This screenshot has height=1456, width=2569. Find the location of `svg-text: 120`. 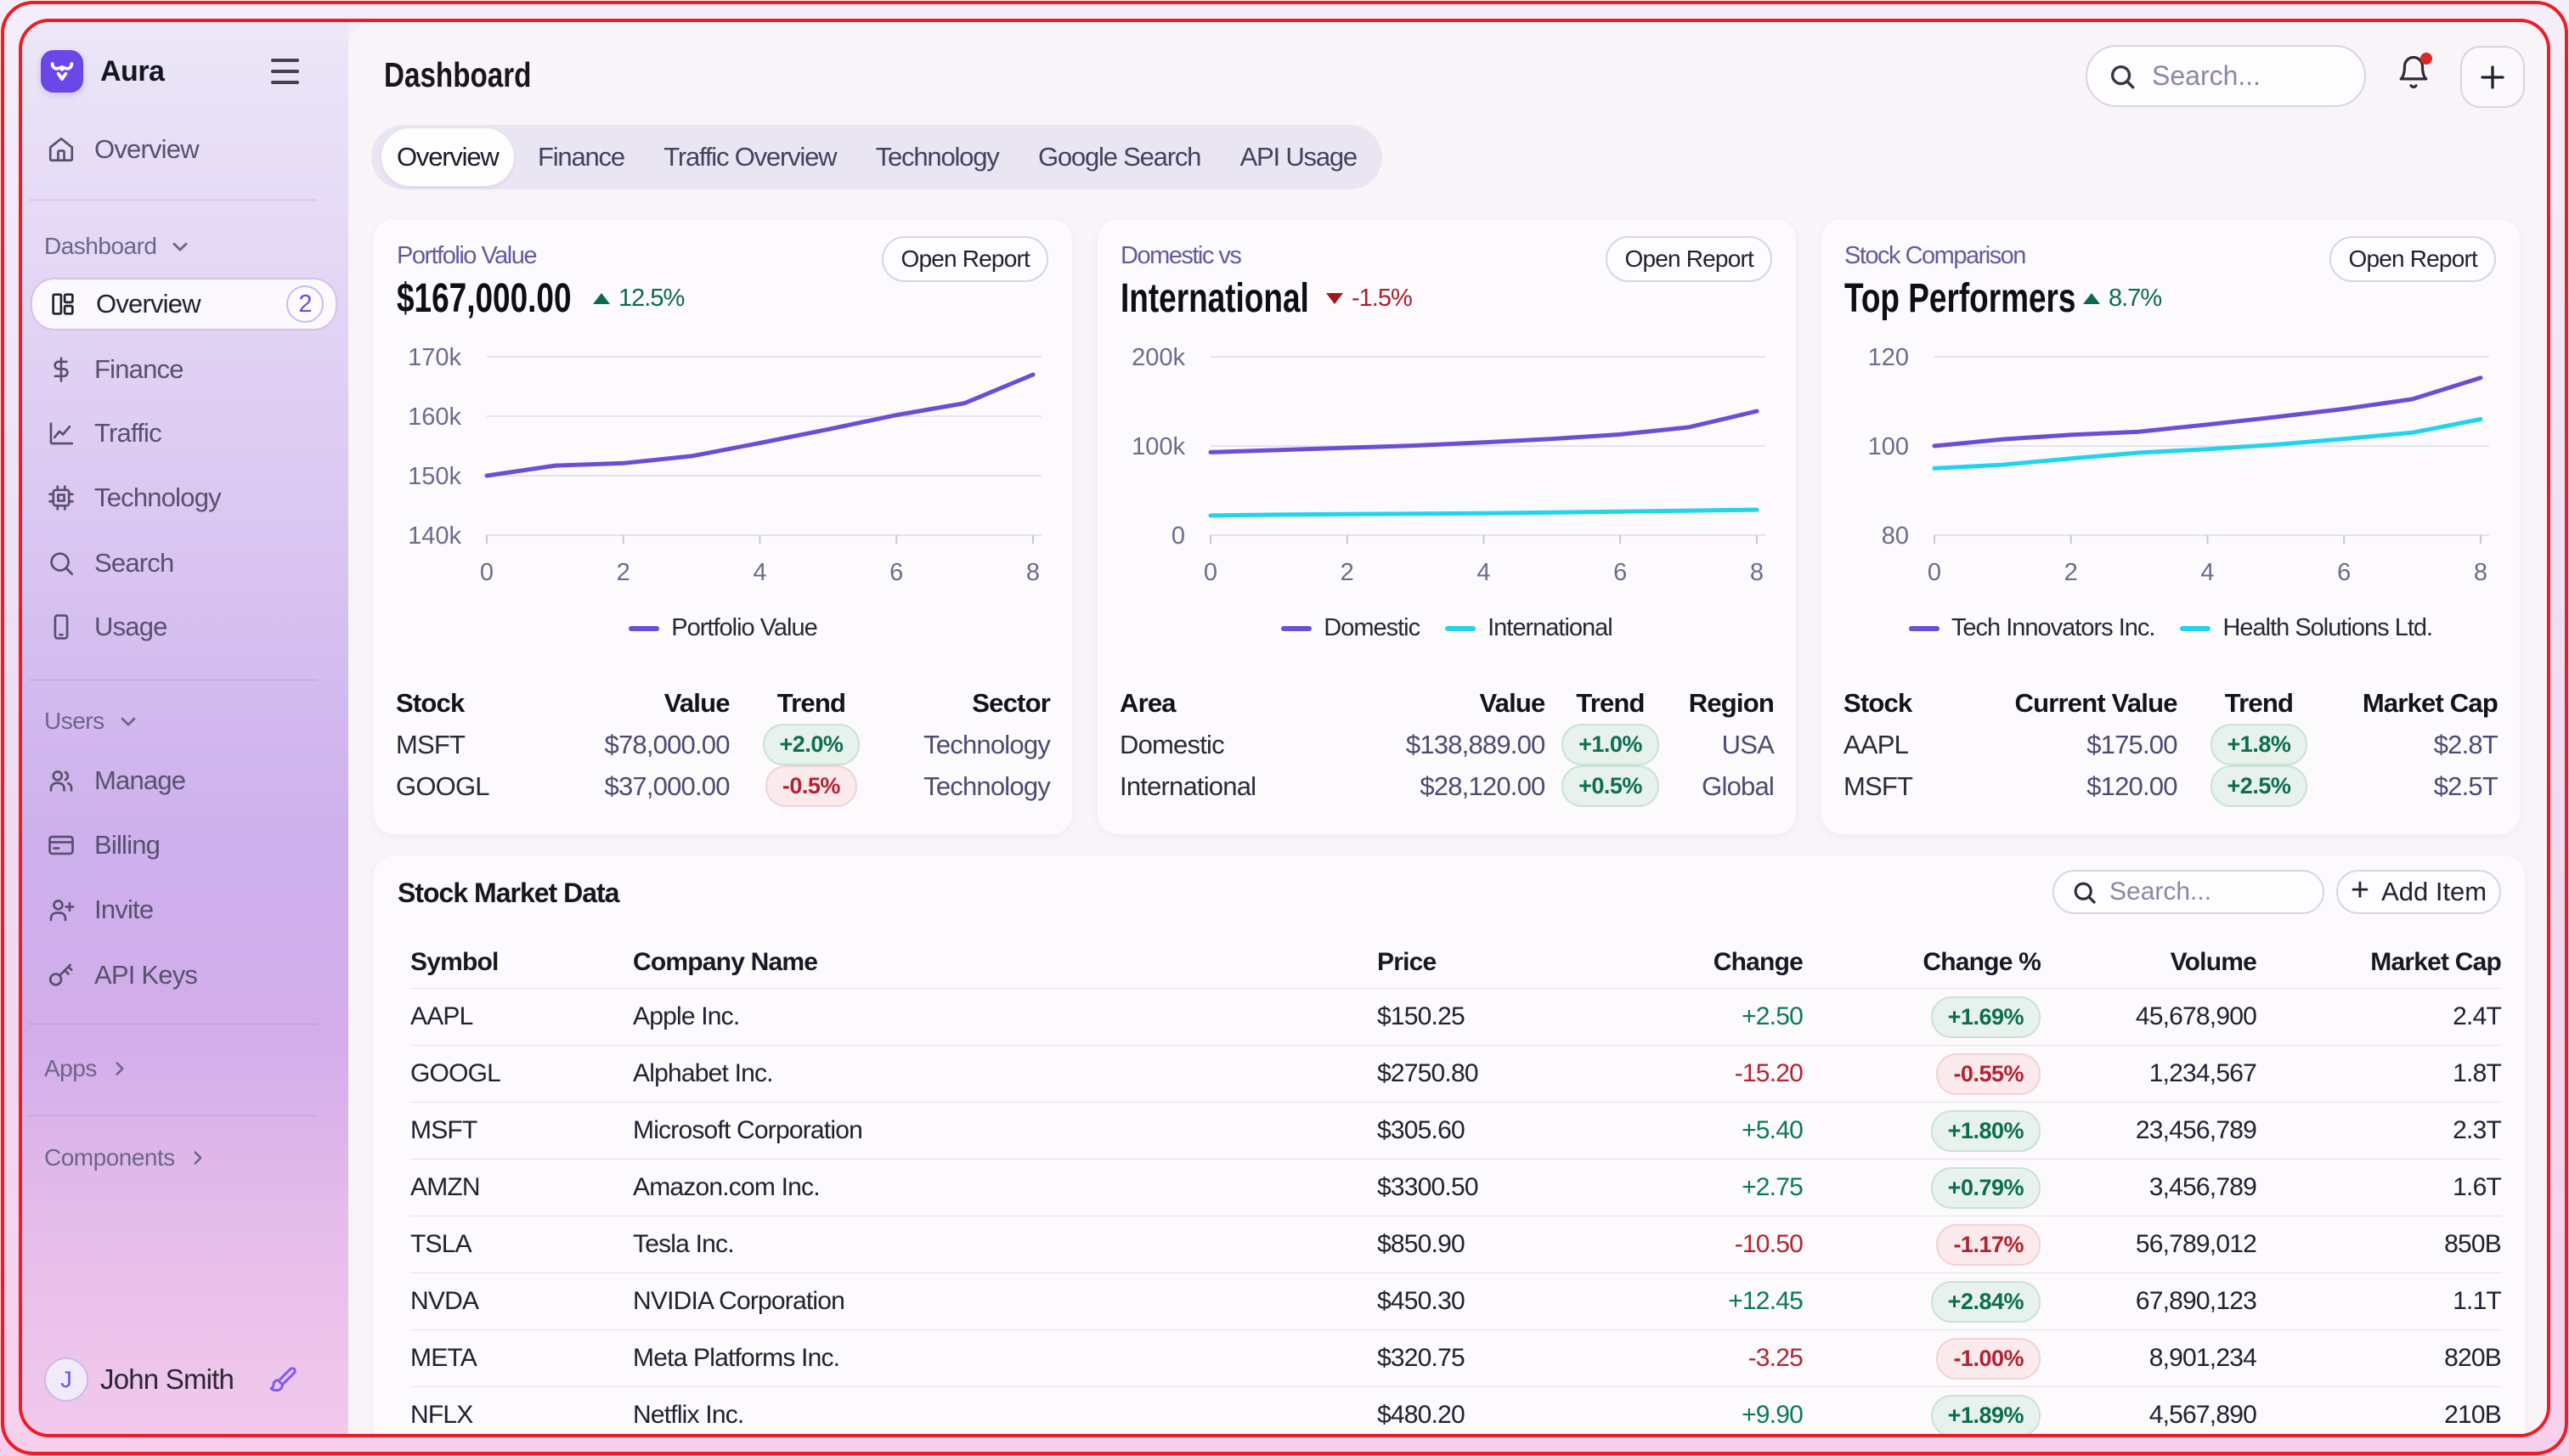

svg-text: 120 is located at coordinates (1889, 359).